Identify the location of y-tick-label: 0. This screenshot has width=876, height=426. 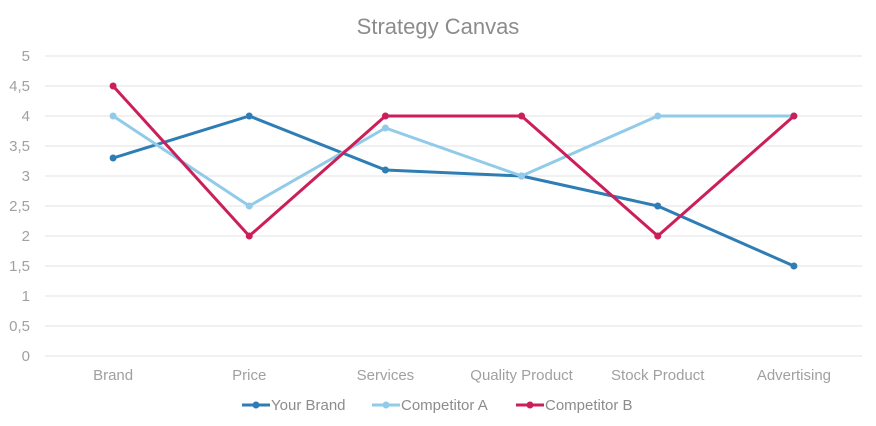
(26, 356).